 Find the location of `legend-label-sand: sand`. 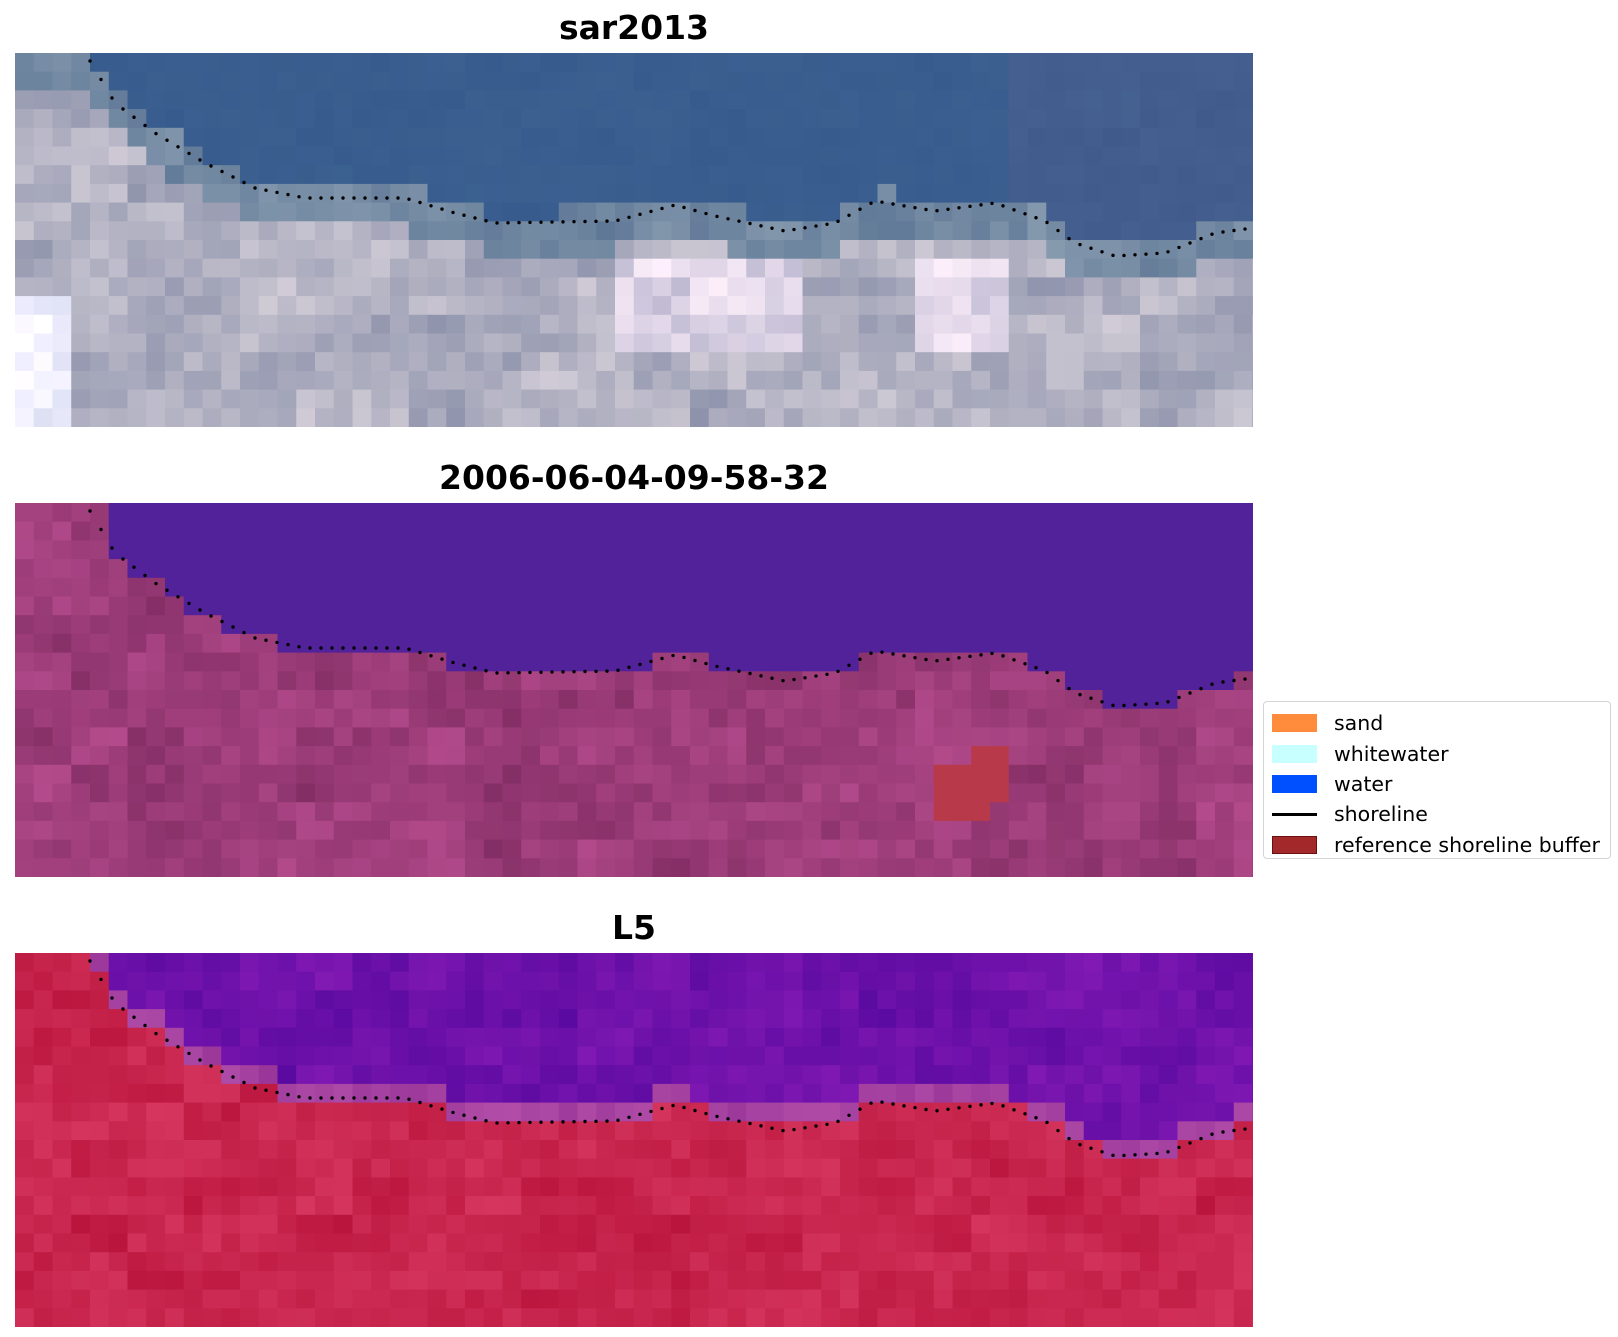

legend-label-sand: sand is located at coordinates (1359, 723).